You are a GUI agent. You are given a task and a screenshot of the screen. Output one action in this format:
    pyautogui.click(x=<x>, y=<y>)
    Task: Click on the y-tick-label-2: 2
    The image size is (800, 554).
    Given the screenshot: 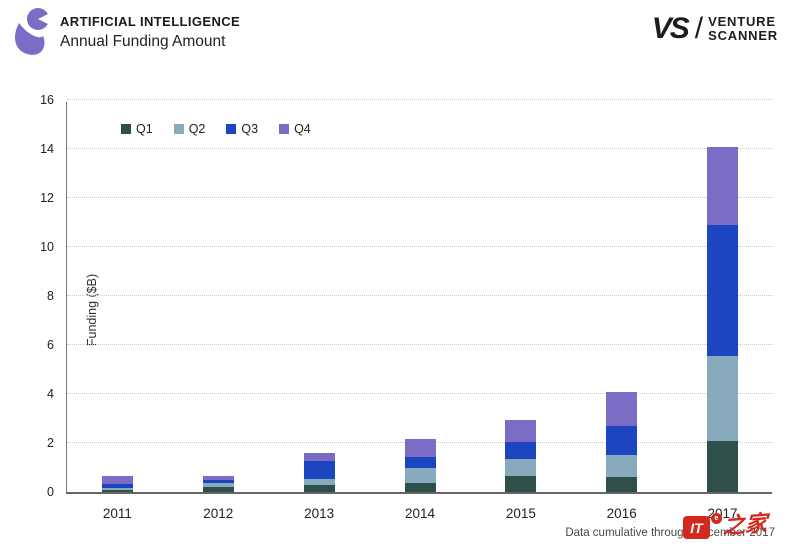 What is the action you would take?
    pyautogui.click(x=50, y=443)
    